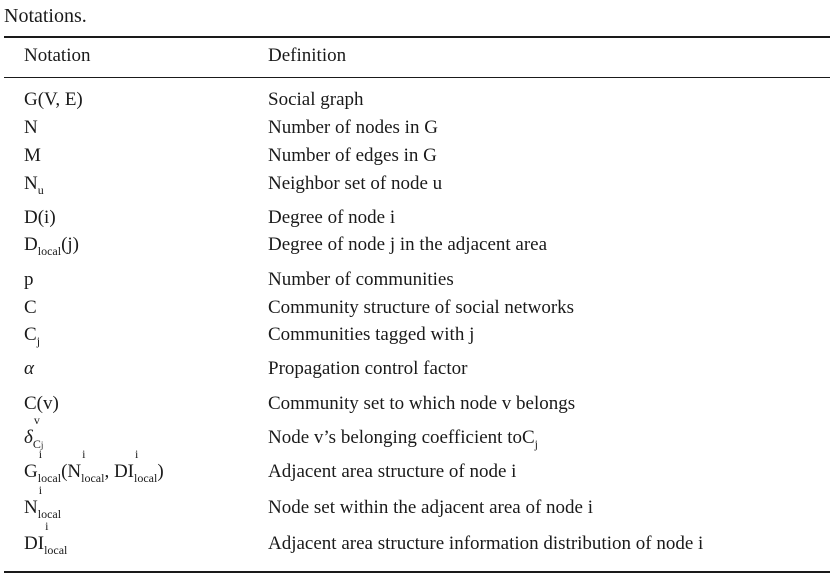  I want to click on table-row: δ v Cj Node v’s belonging coefficient toCj, so click(415, 433).